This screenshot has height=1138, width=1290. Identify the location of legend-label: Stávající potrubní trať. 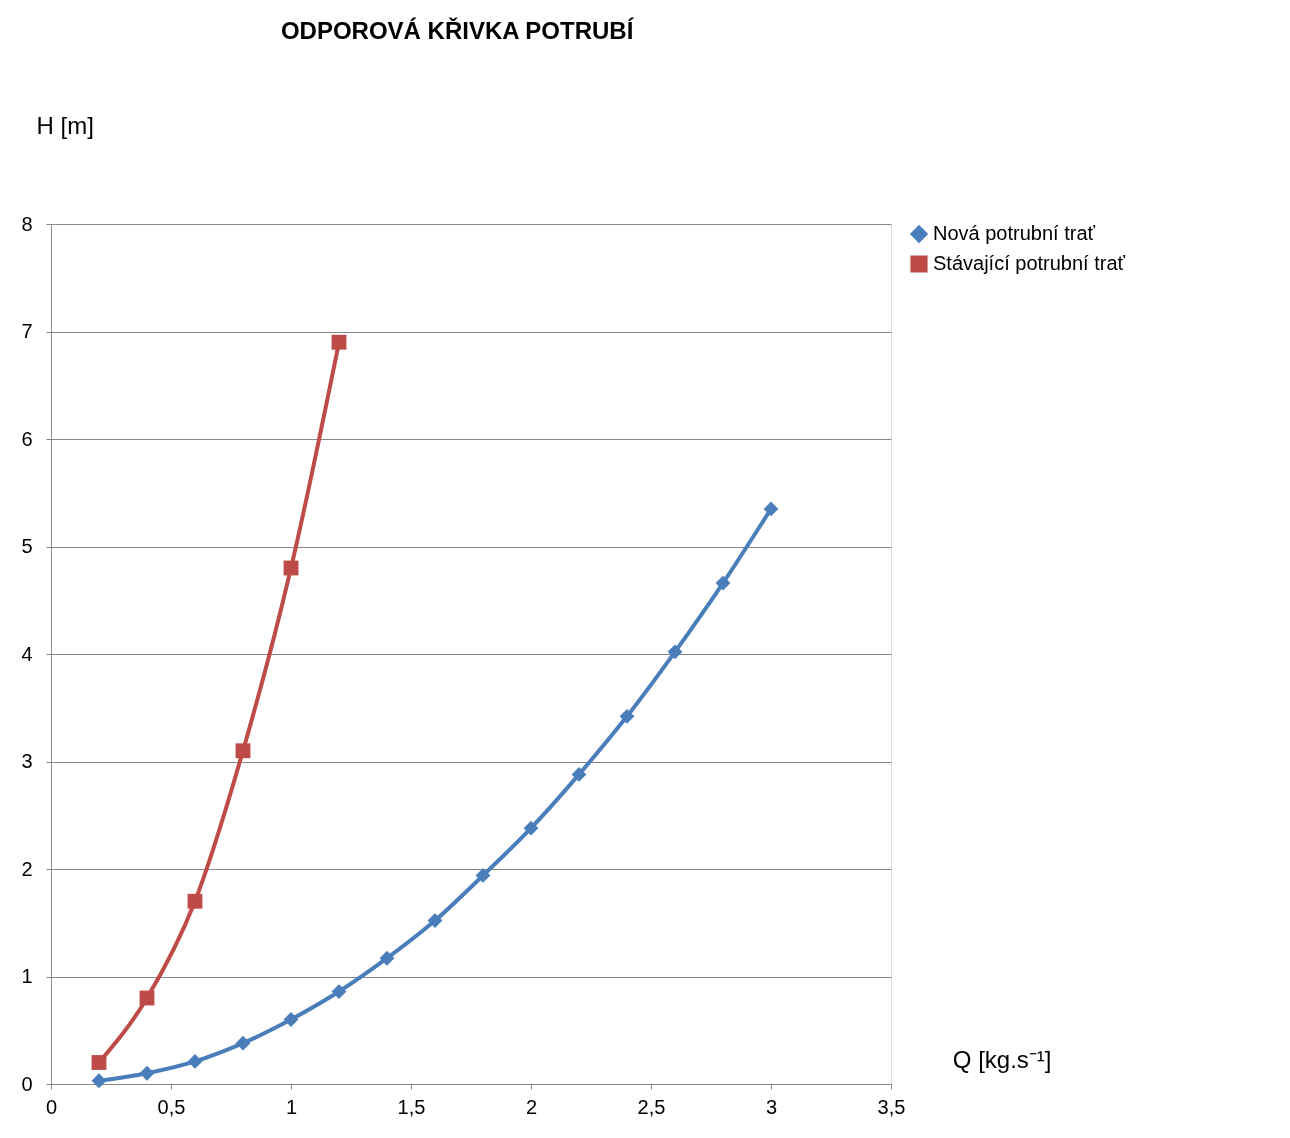
(1029, 263).